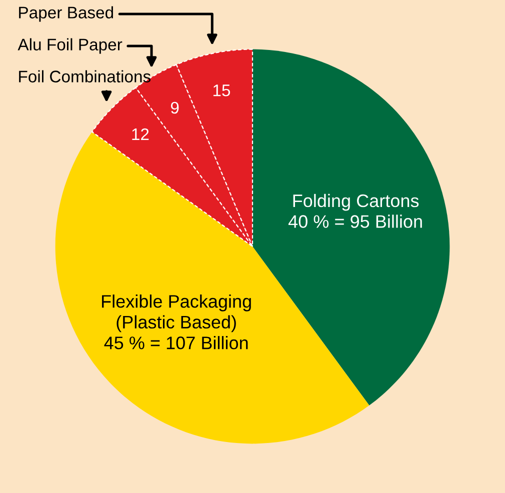  Describe the element at coordinates (140, 134) in the screenshot. I see `data-label: 12` at that location.